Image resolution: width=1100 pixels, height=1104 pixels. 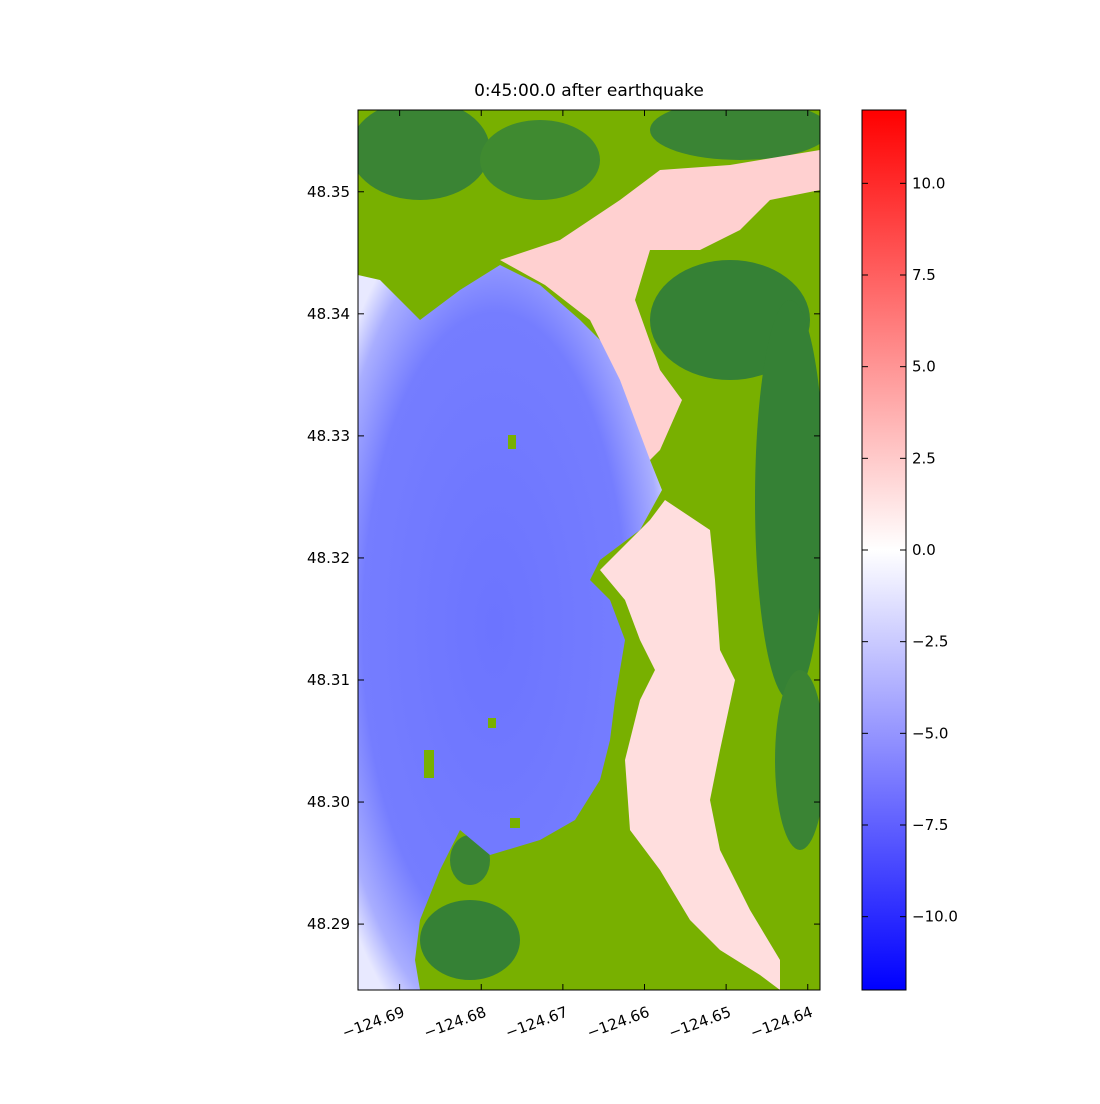 I want to click on colorbar-tick-label: 10.0, so click(x=928, y=183).